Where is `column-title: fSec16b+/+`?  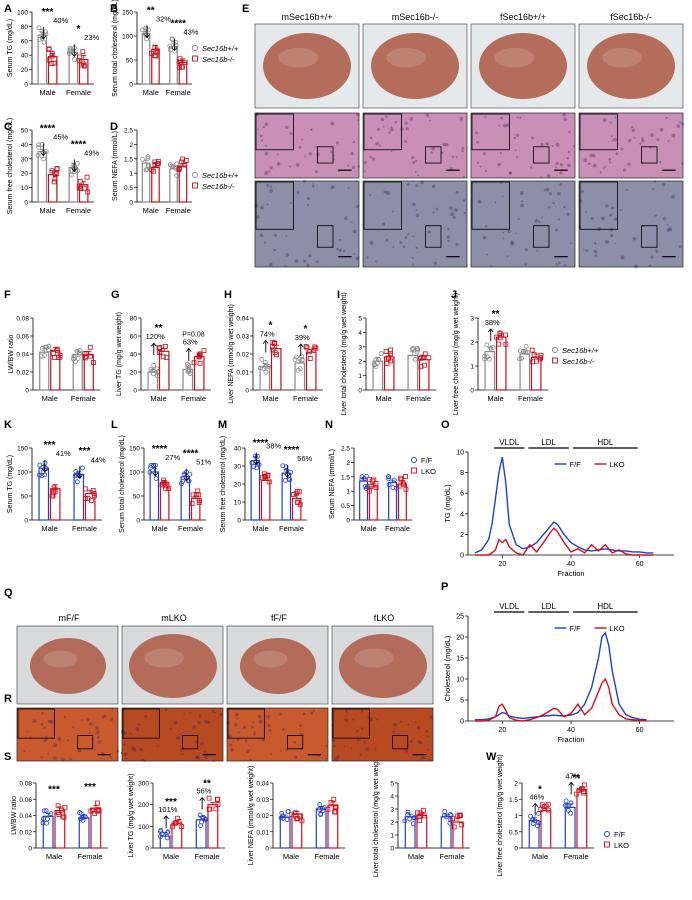
column-title: fSec16b+/+ is located at coordinates (523, 17).